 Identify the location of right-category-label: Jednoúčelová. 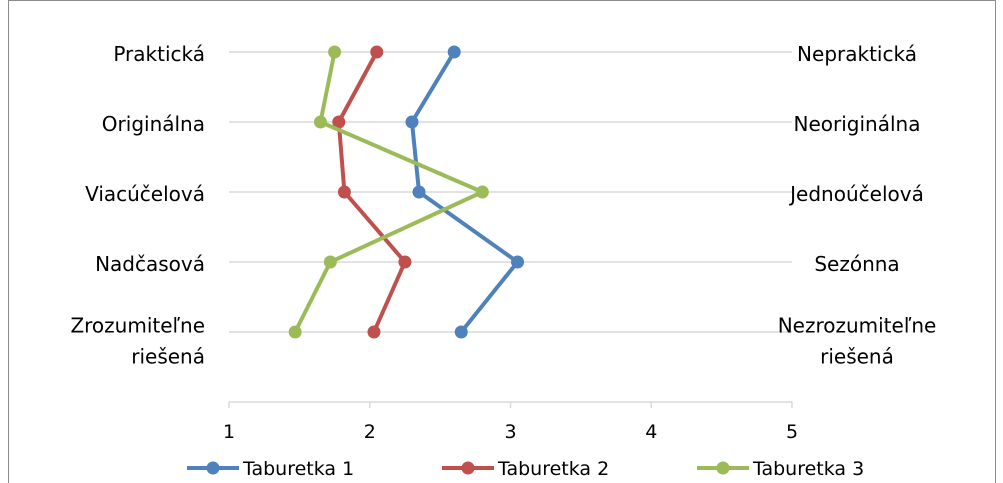
(856, 194).